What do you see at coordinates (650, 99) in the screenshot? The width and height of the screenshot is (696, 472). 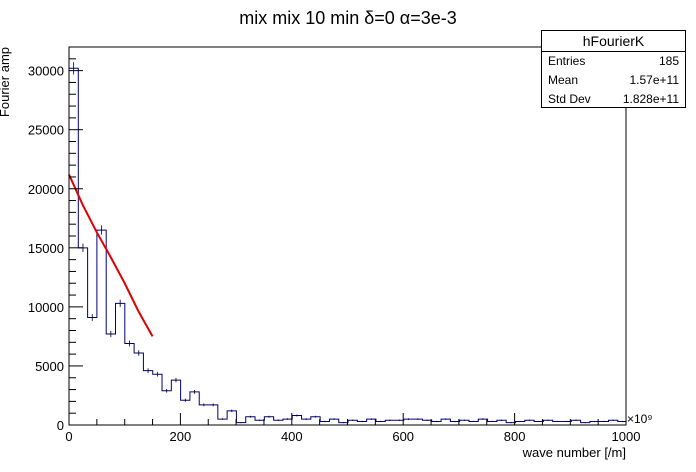 I see `stats-value: 1.828e+11` at bounding box center [650, 99].